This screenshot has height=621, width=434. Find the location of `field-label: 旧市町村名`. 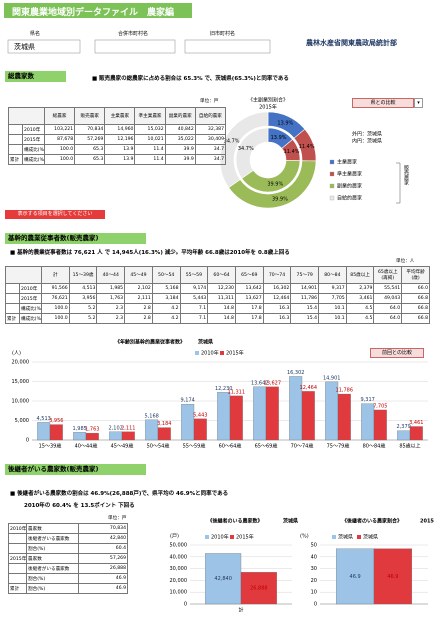

field-label: 旧市町村名 is located at coordinates (223, 34).